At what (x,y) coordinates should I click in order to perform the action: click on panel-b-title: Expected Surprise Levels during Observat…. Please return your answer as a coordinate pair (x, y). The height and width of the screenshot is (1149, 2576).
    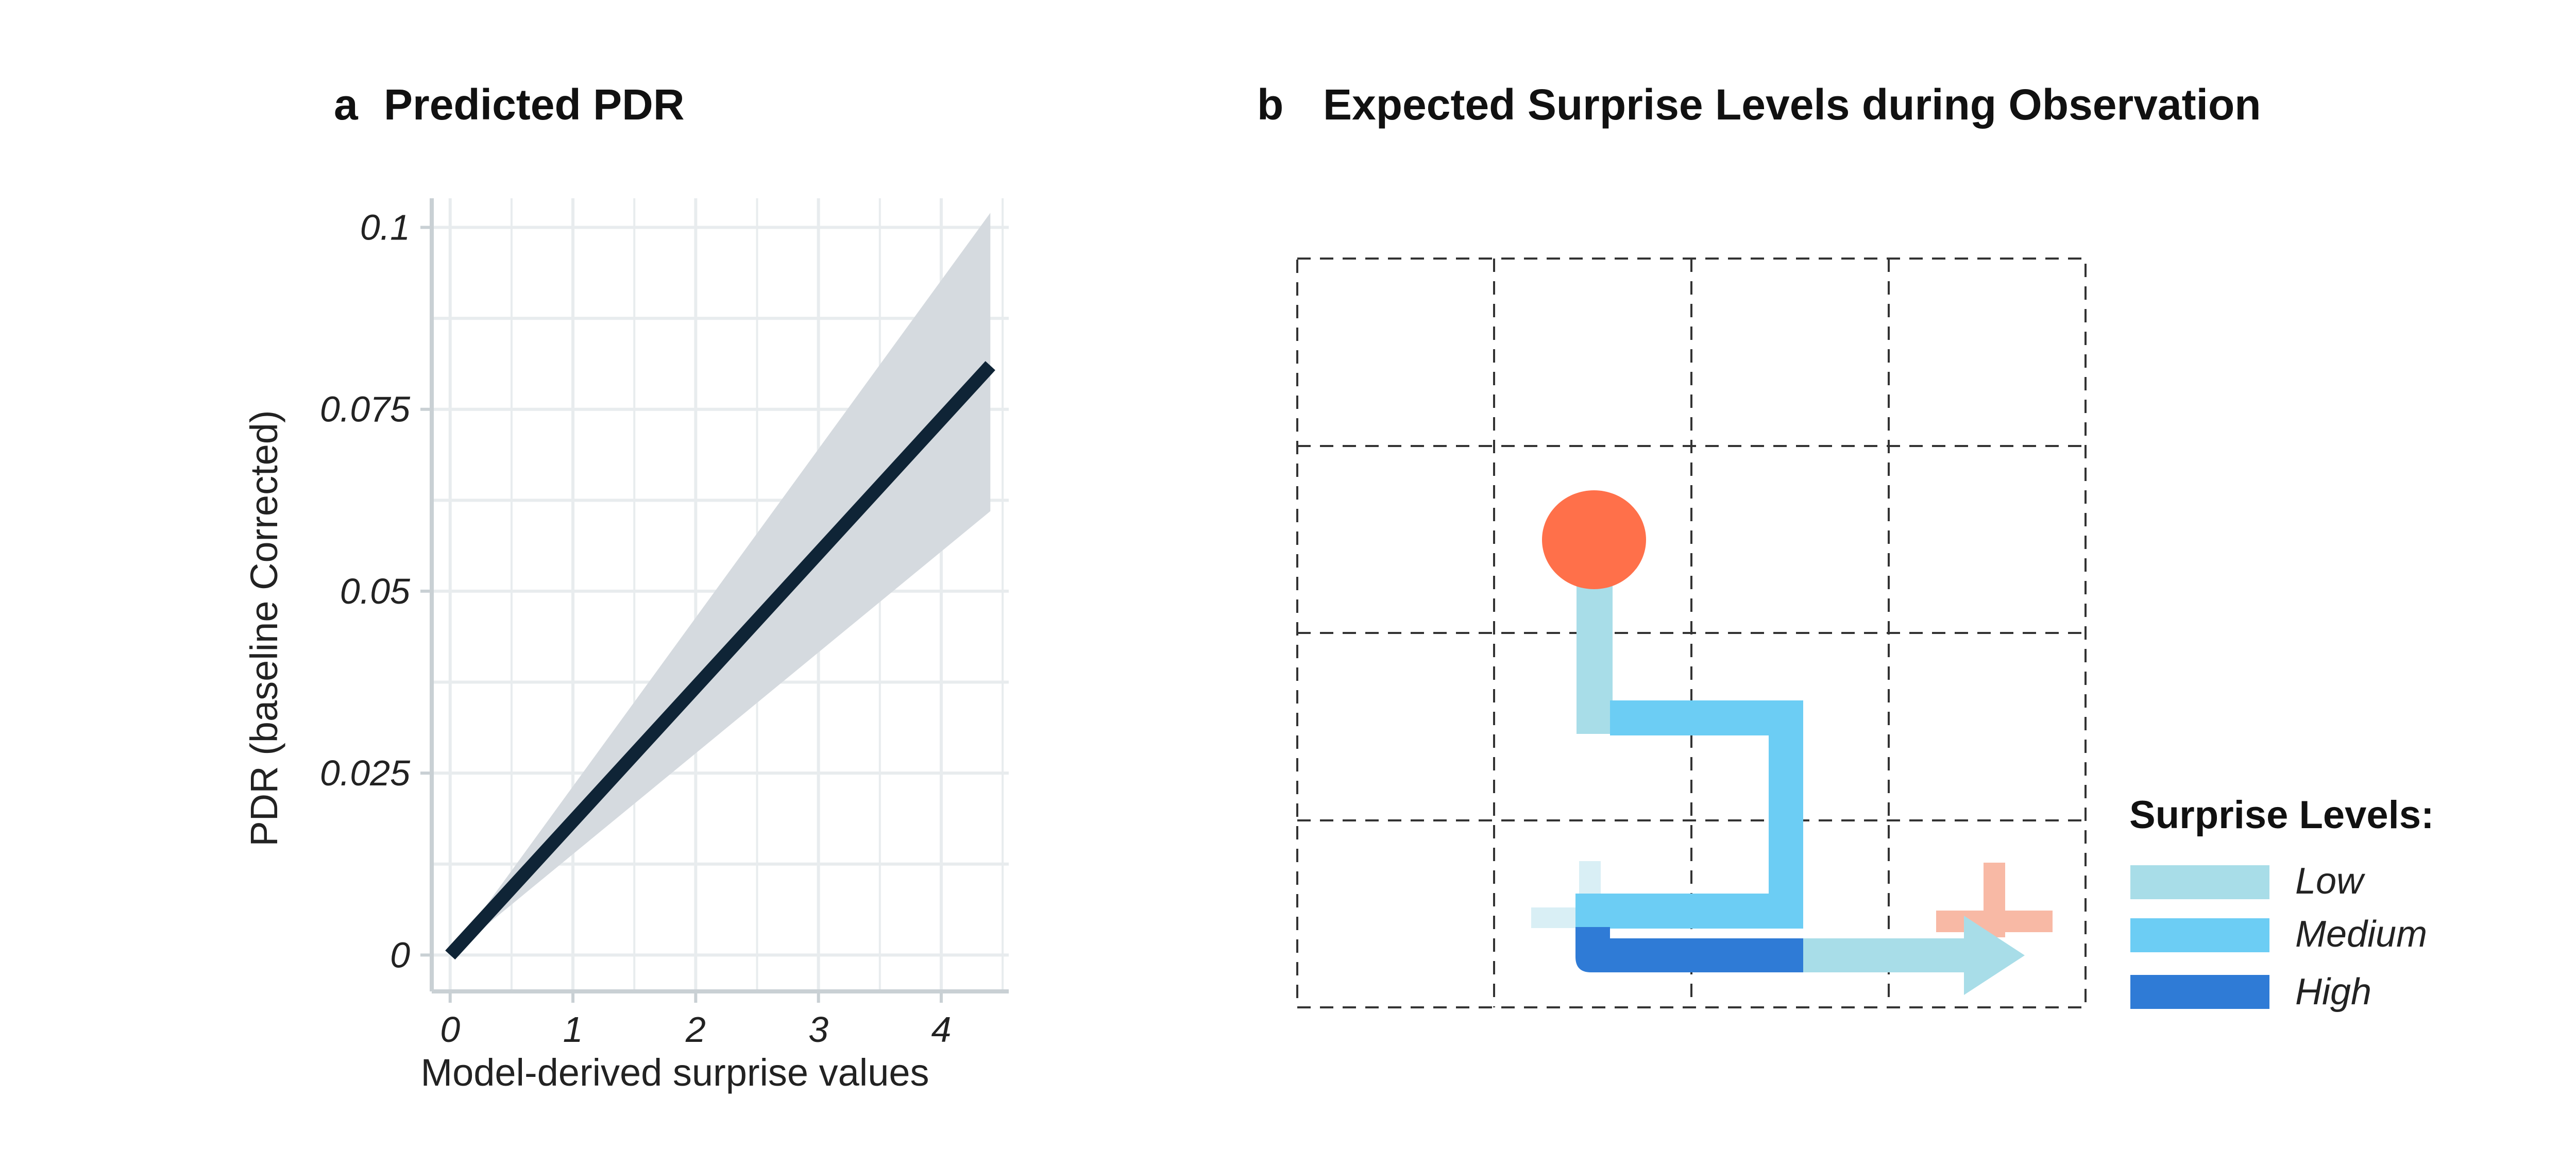
    Looking at the image, I should click on (1792, 104).